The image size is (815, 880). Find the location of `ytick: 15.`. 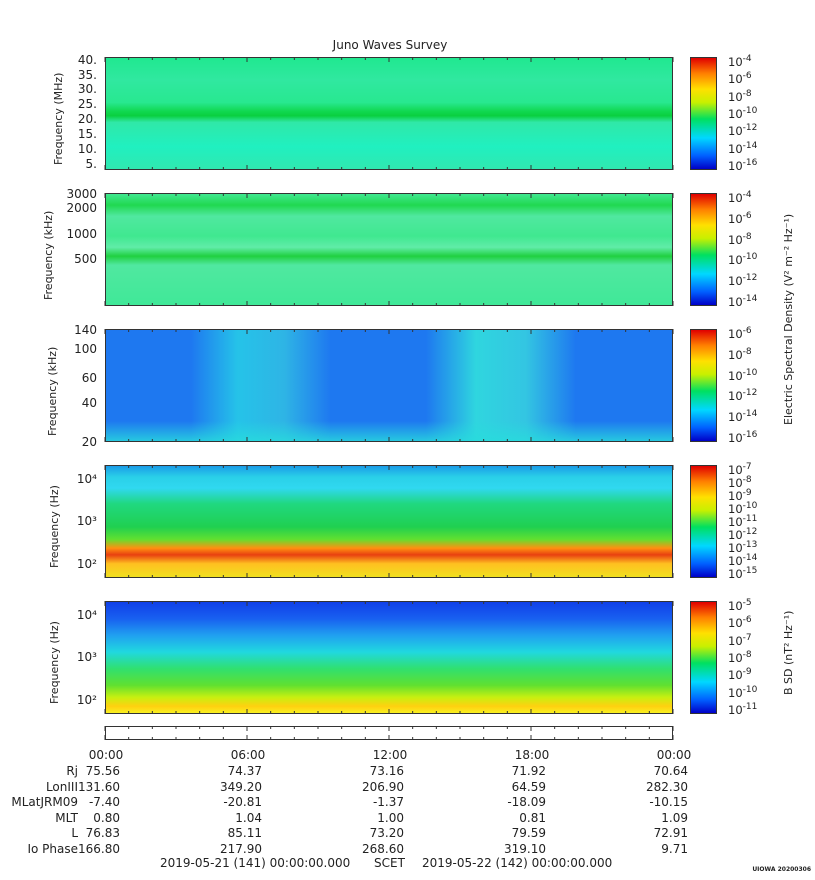

ytick: 15. is located at coordinates (87, 134).